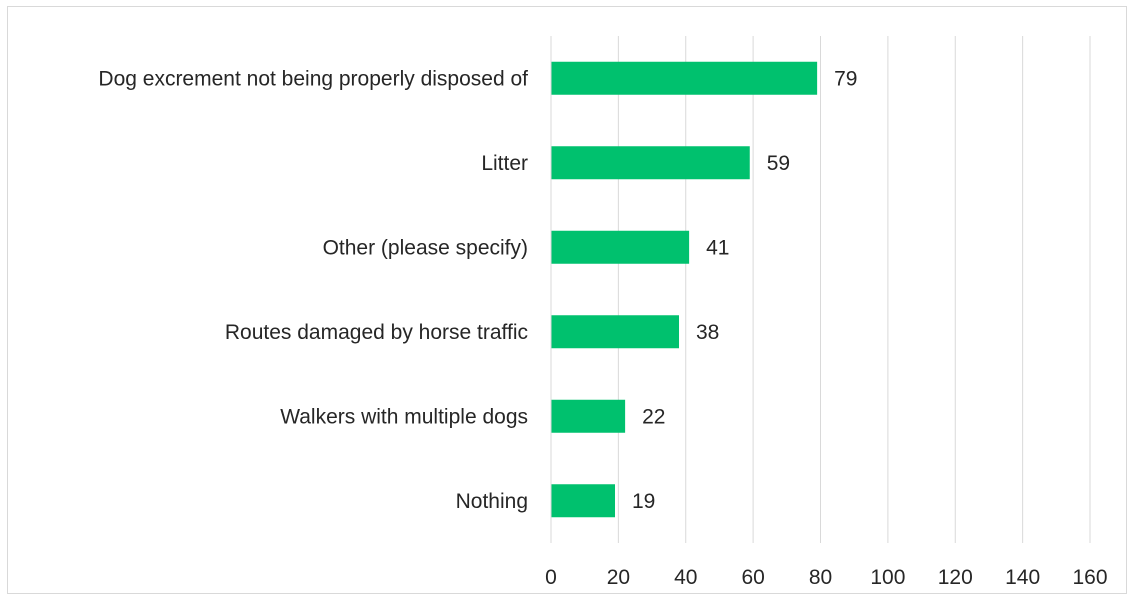 This screenshot has height=599, width=1132. Describe the element at coordinates (643, 501) in the screenshot. I see `data-label: 19` at that location.